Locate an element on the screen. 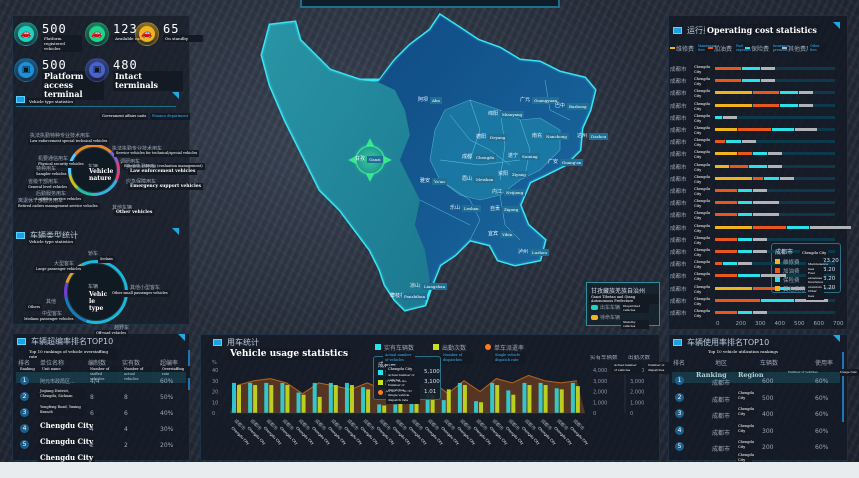 The width and height of the screenshot is (859, 478). map-region-label: 遂宁 is located at coordinates (513, 156).